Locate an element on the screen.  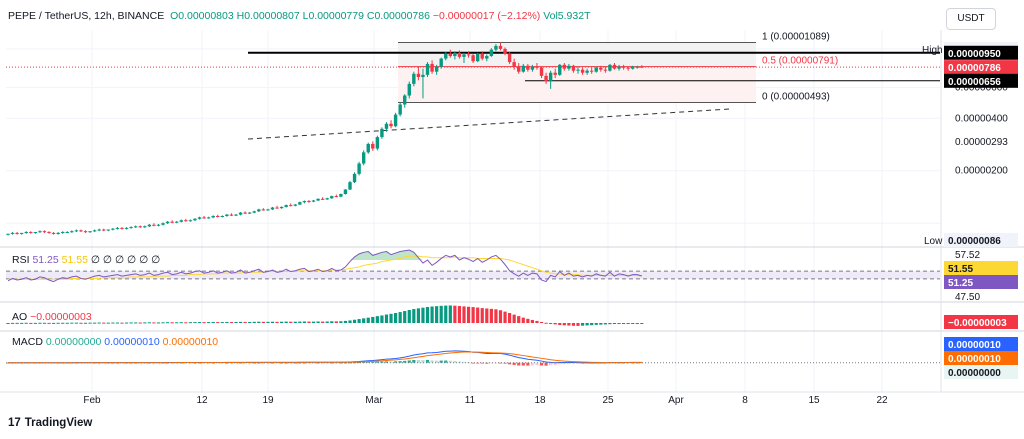
trend-line is located at coordinates (489, 124).